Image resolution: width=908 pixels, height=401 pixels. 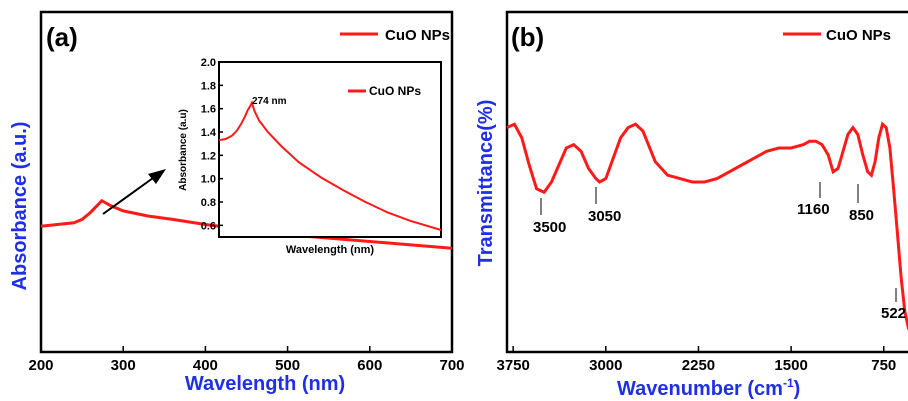 What do you see at coordinates (208, 203) in the screenshot?
I see `inset-y-tick-label: 0.8` at bounding box center [208, 203].